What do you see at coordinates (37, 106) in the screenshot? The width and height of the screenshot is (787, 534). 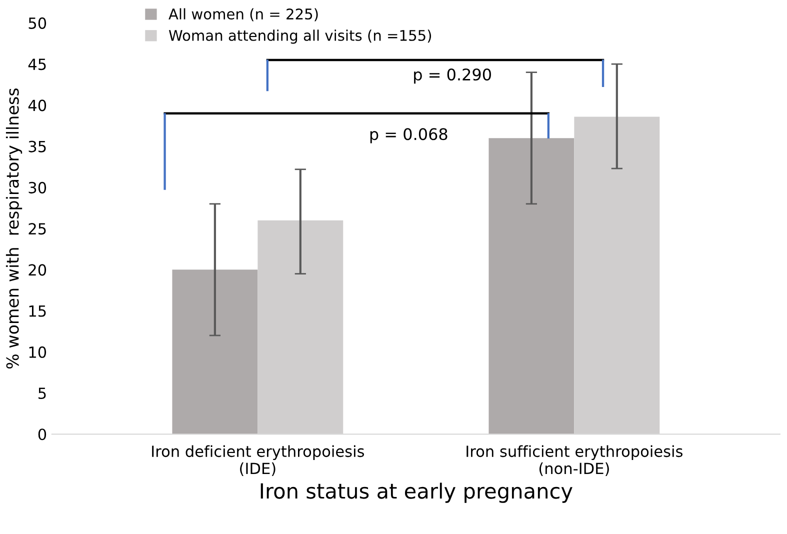 I see `y-tick-label: 40` at bounding box center [37, 106].